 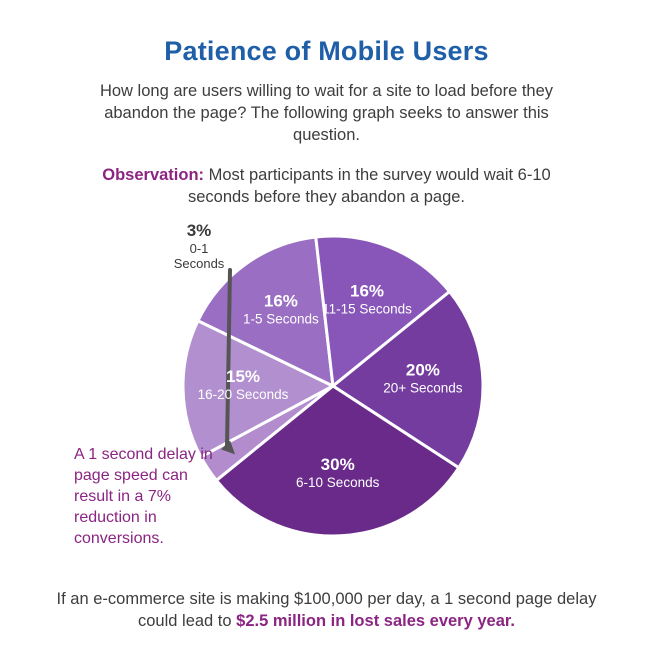 I want to click on footer-highlight: $2.5 million in lost sales every year., so click(x=375, y=621).